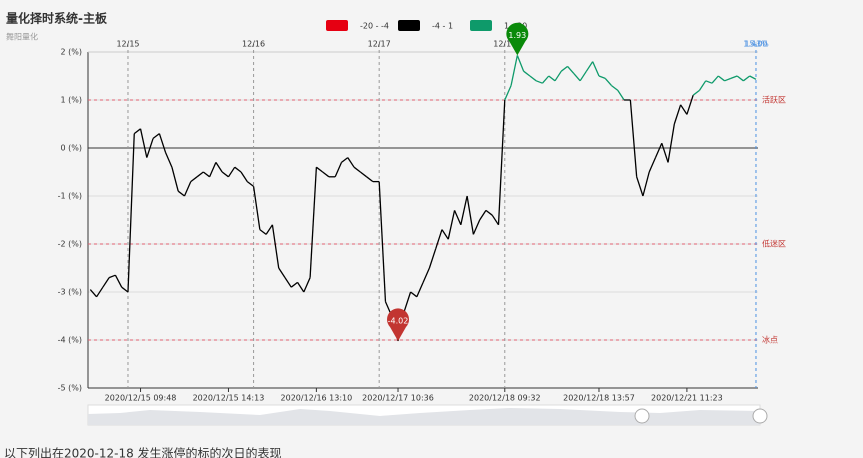 This screenshot has width=863, height=458. What do you see at coordinates (143, 452) in the screenshot?
I see `footer-text: 以下列出在2020-12-18 发生涨停的标的次日的表现` at bounding box center [143, 452].